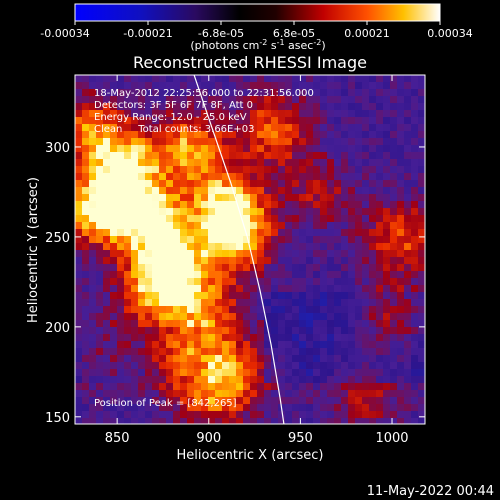 This screenshot has width=500, height=500. I want to click on x-tick-label: 950, so click(300, 438).